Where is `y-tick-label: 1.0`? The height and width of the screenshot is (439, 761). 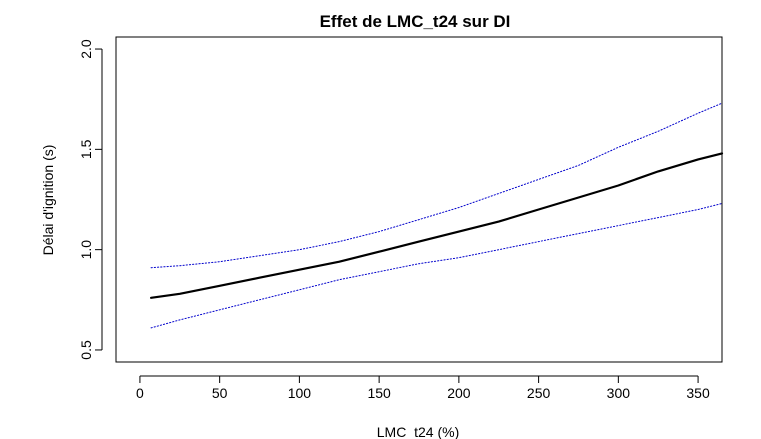
y-tick-label: 1.0 is located at coordinates (86, 250).